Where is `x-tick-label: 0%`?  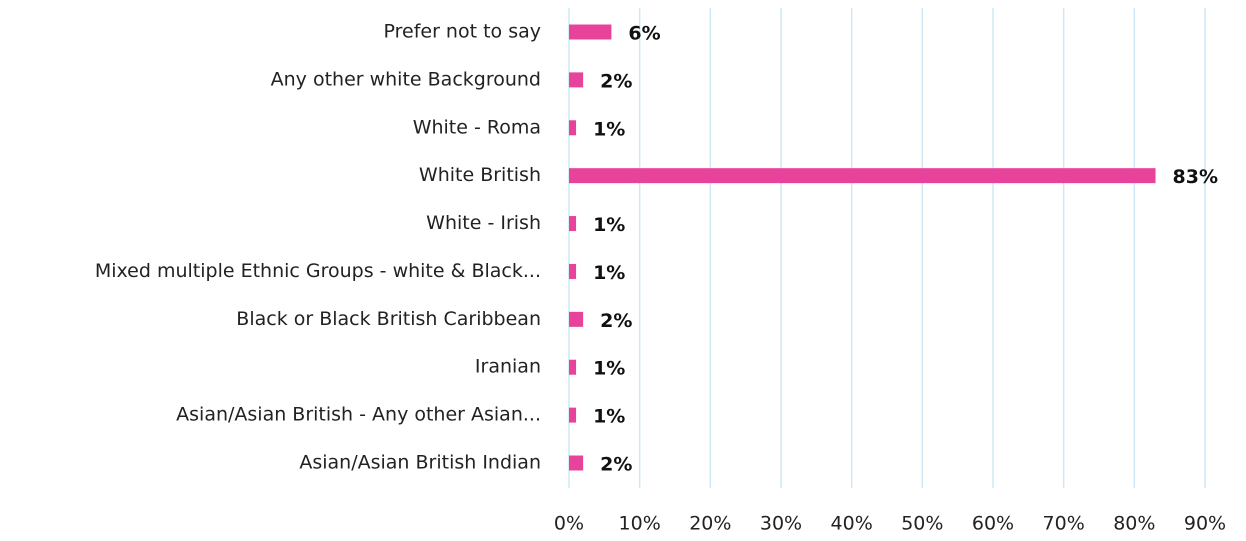
x-tick-label: 0% is located at coordinates (569, 524).